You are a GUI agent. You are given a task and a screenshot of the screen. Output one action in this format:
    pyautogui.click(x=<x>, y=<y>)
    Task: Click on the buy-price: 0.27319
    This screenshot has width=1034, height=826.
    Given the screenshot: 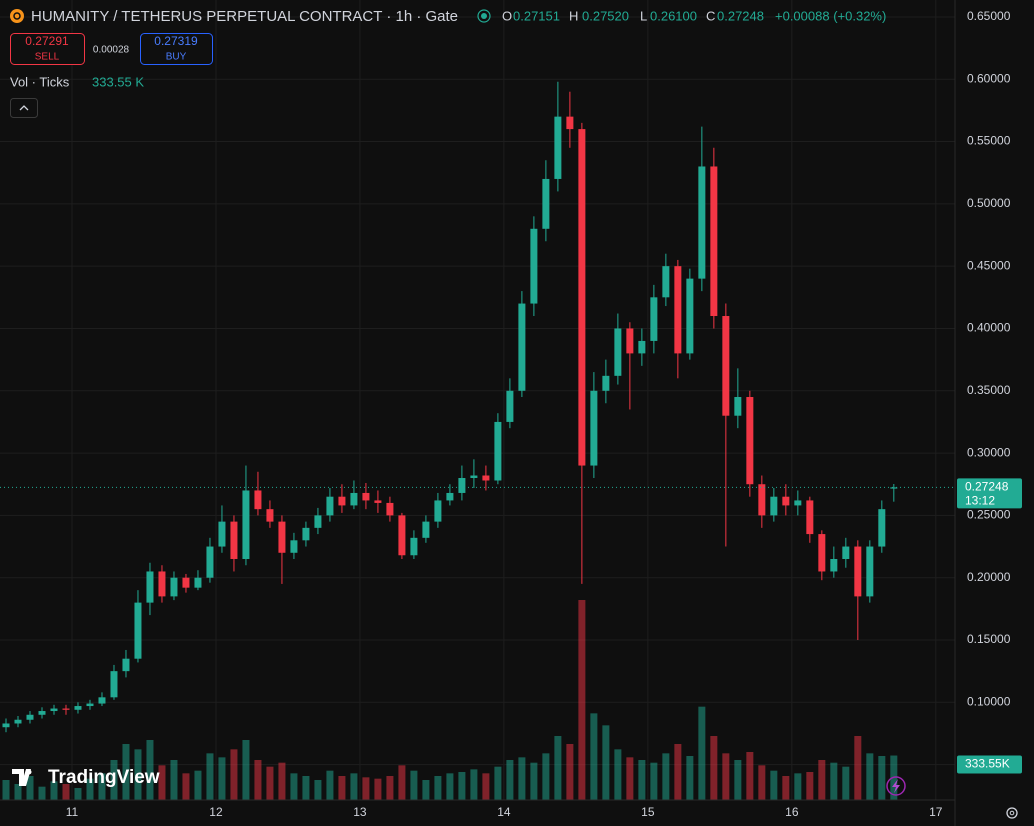 What is the action you would take?
    pyautogui.click(x=176, y=41)
    